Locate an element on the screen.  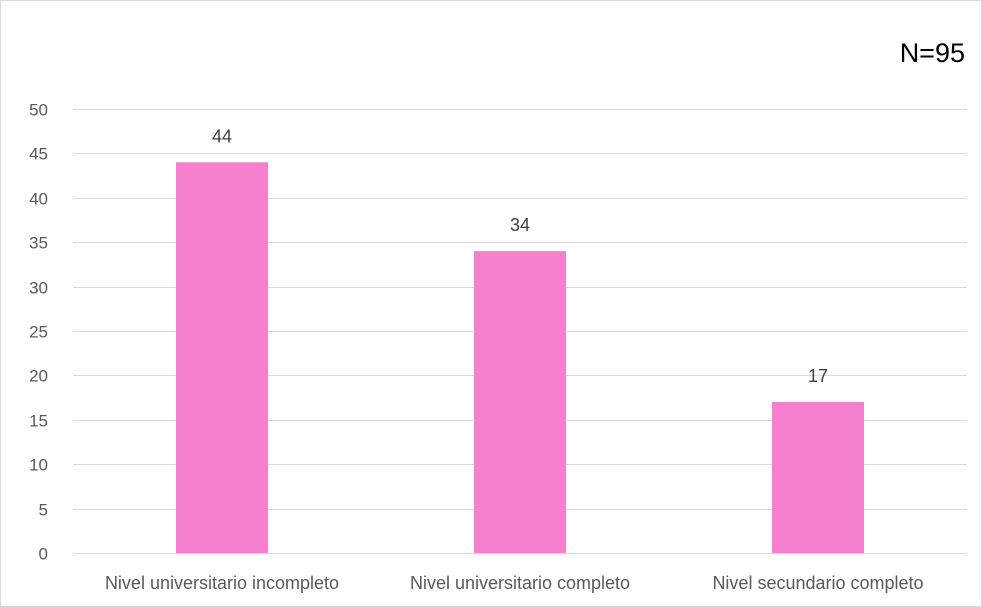
y-tick-label: 15 is located at coordinates (38, 421).